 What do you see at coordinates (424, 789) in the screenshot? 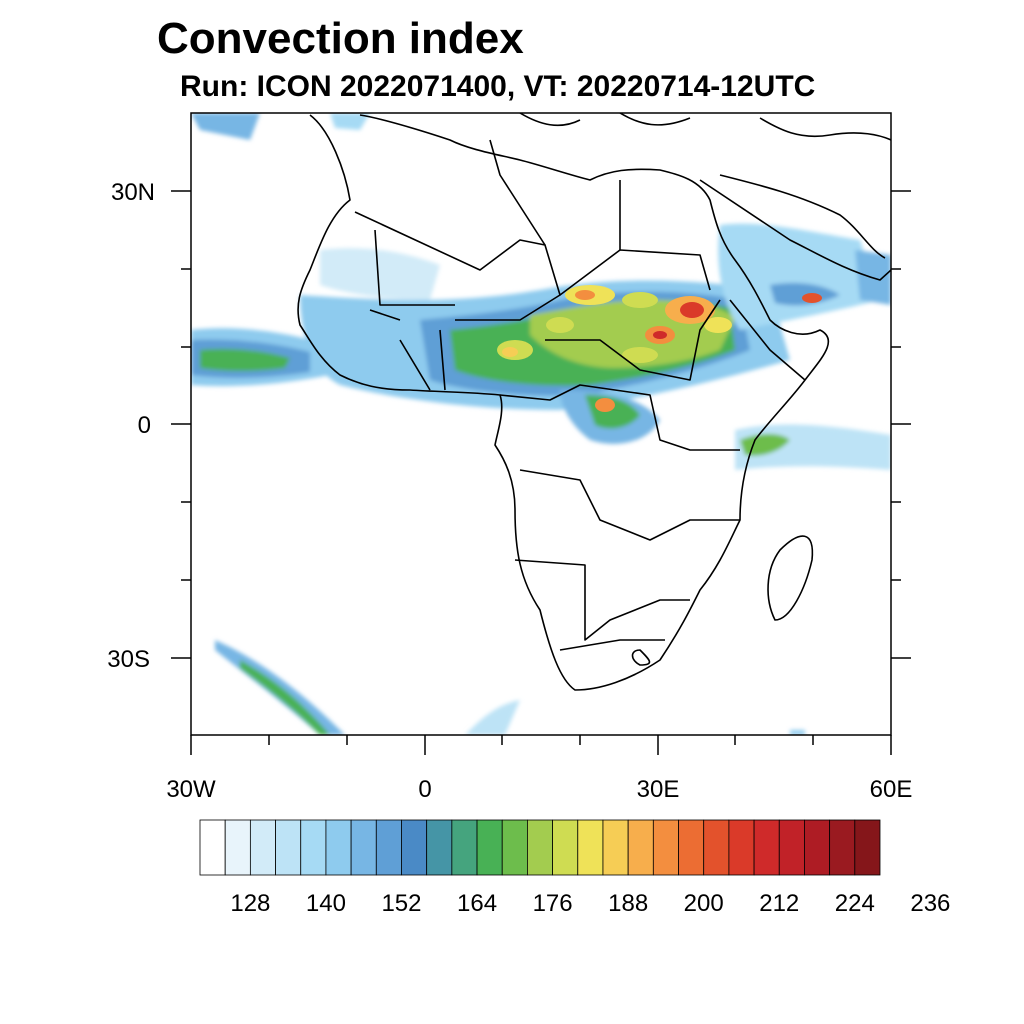
I see `lon-tick-label-0: 0` at bounding box center [424, 789].